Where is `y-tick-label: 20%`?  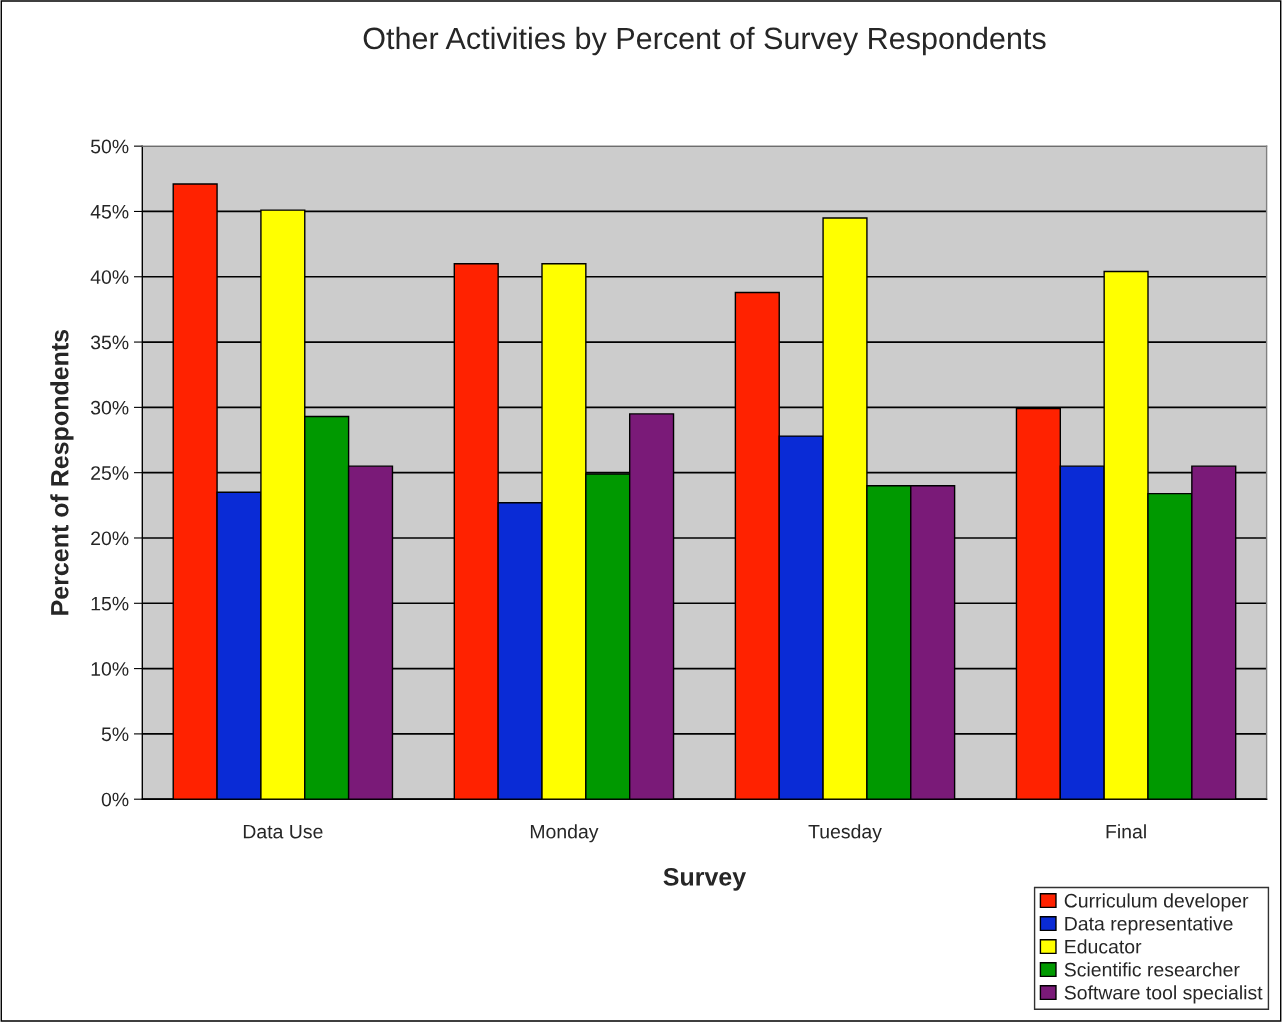
y-tick-label: 20% is located at coordinates (110, 538).